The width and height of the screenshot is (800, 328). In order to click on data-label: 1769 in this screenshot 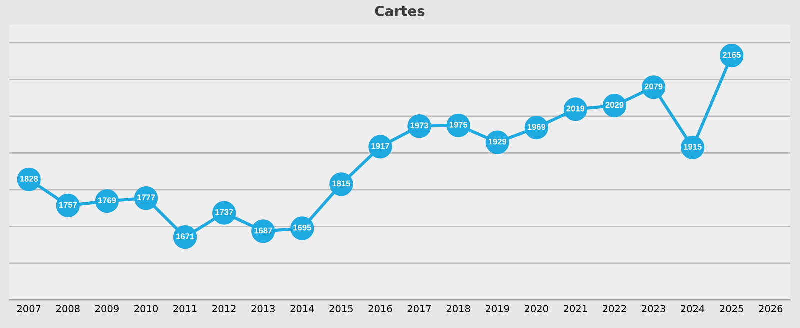, I will do `click(107, 201)`.